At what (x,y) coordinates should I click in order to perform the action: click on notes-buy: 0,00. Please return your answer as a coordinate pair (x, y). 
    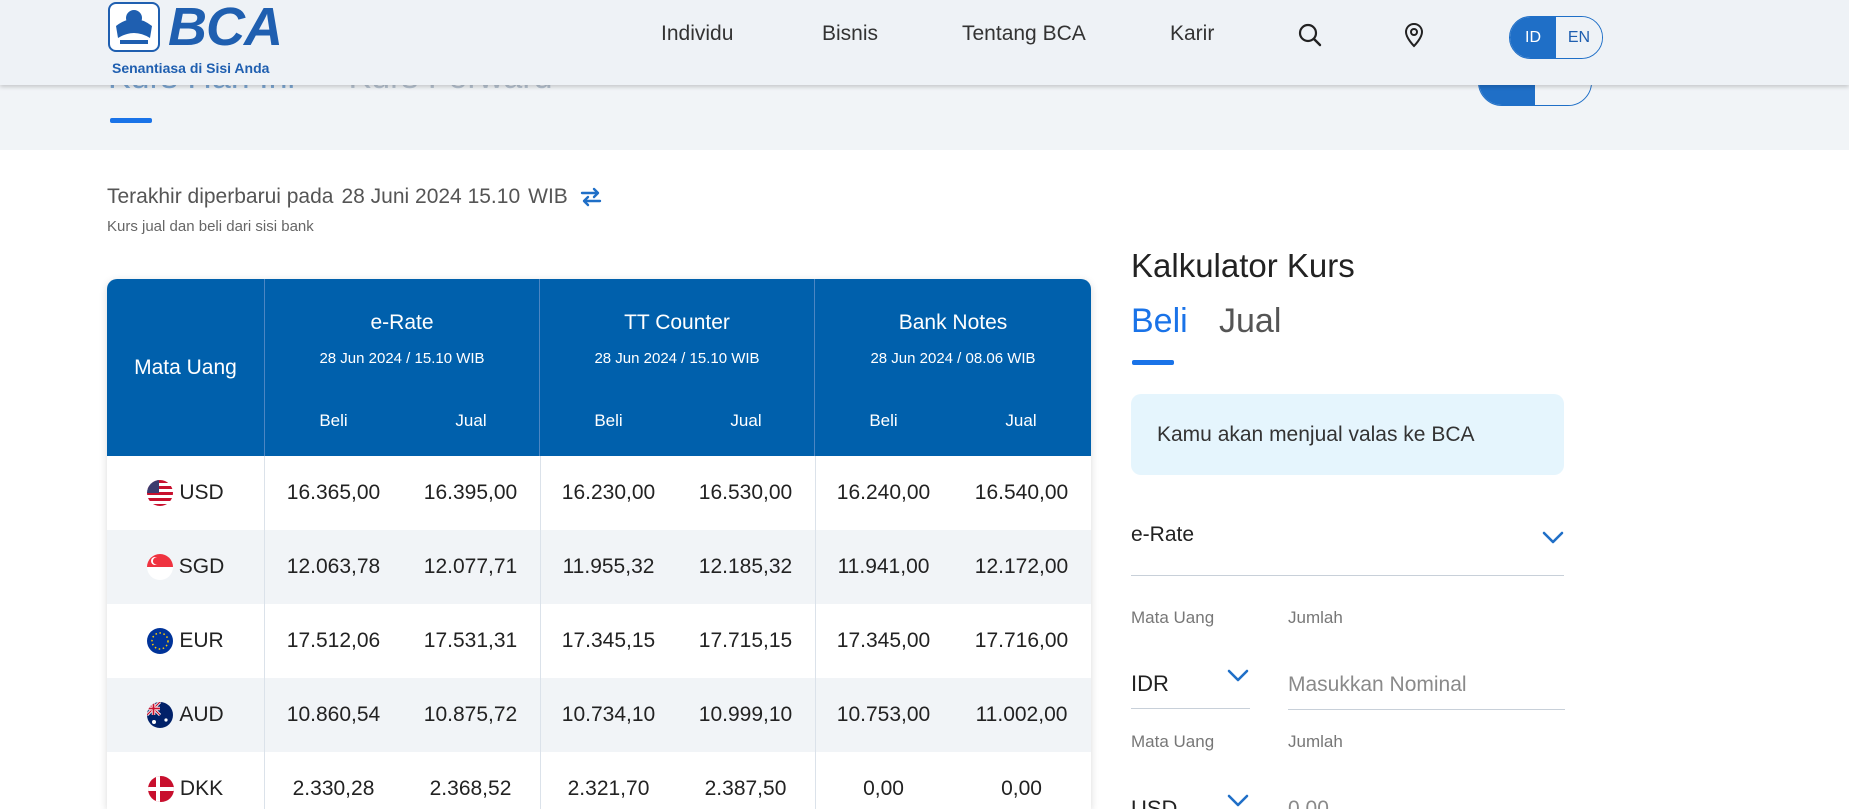
    Looking at the image, I should click on (883, 788).